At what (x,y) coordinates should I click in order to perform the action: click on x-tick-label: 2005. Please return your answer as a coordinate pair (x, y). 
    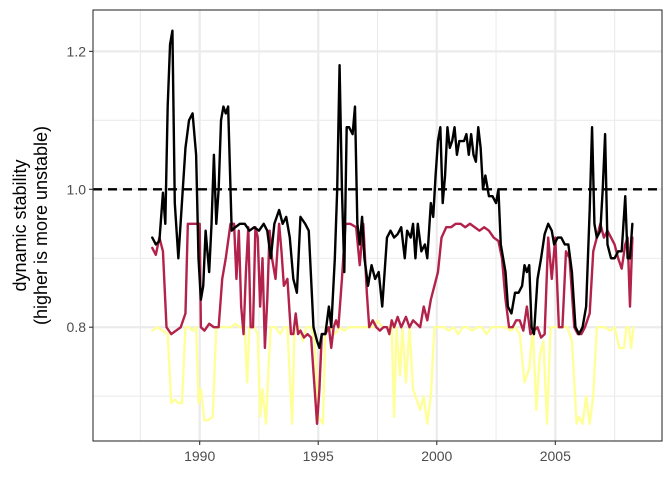
    Looking at the image, I should click on (555, 456).